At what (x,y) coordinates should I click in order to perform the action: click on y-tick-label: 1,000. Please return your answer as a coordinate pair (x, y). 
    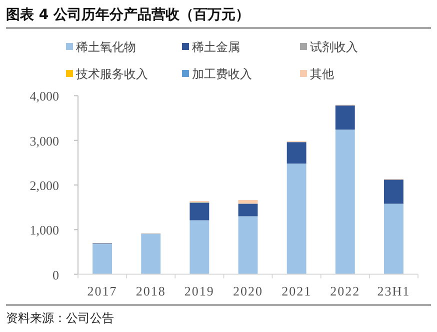
    Looking at the image, I should click on (44, 230).